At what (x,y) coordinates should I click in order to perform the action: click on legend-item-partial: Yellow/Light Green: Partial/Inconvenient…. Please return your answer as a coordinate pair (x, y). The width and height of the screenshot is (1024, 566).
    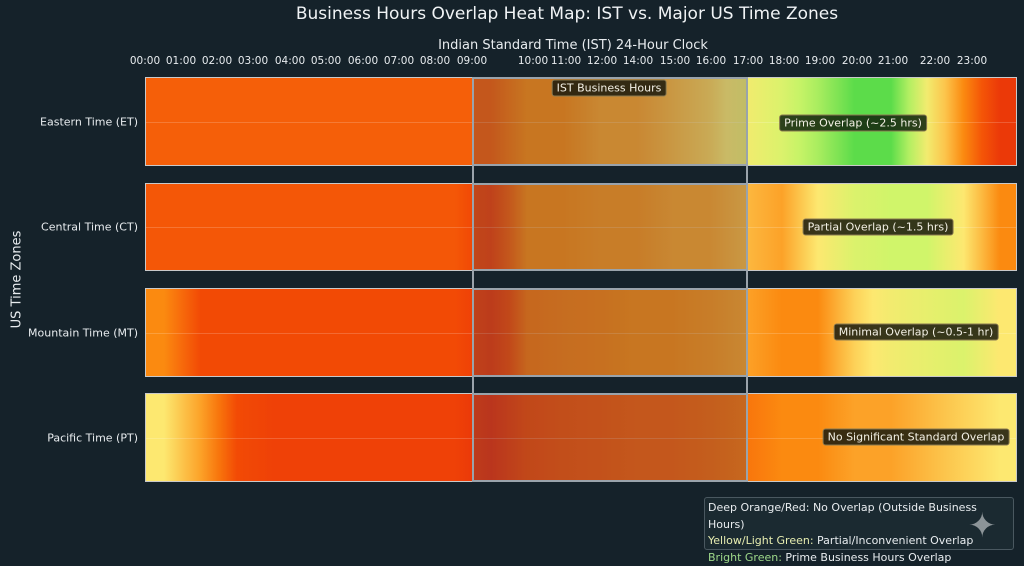
    Looking at the image, I should click on (859, 541).